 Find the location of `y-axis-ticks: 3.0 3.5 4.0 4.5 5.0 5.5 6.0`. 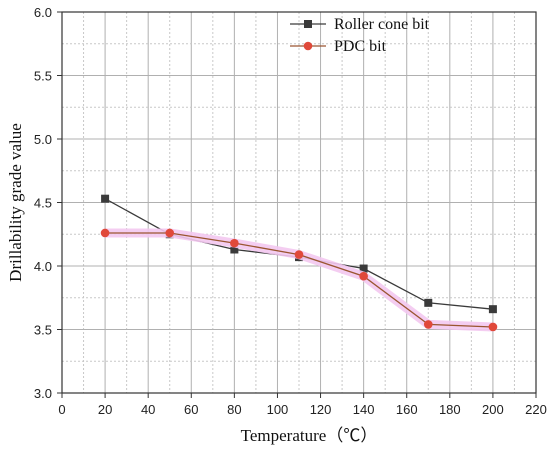

y-axis-ticks: 3.0 3.5 4.0 4.5 5.0 5.5 6.0 is located at coordinates (48, 203).